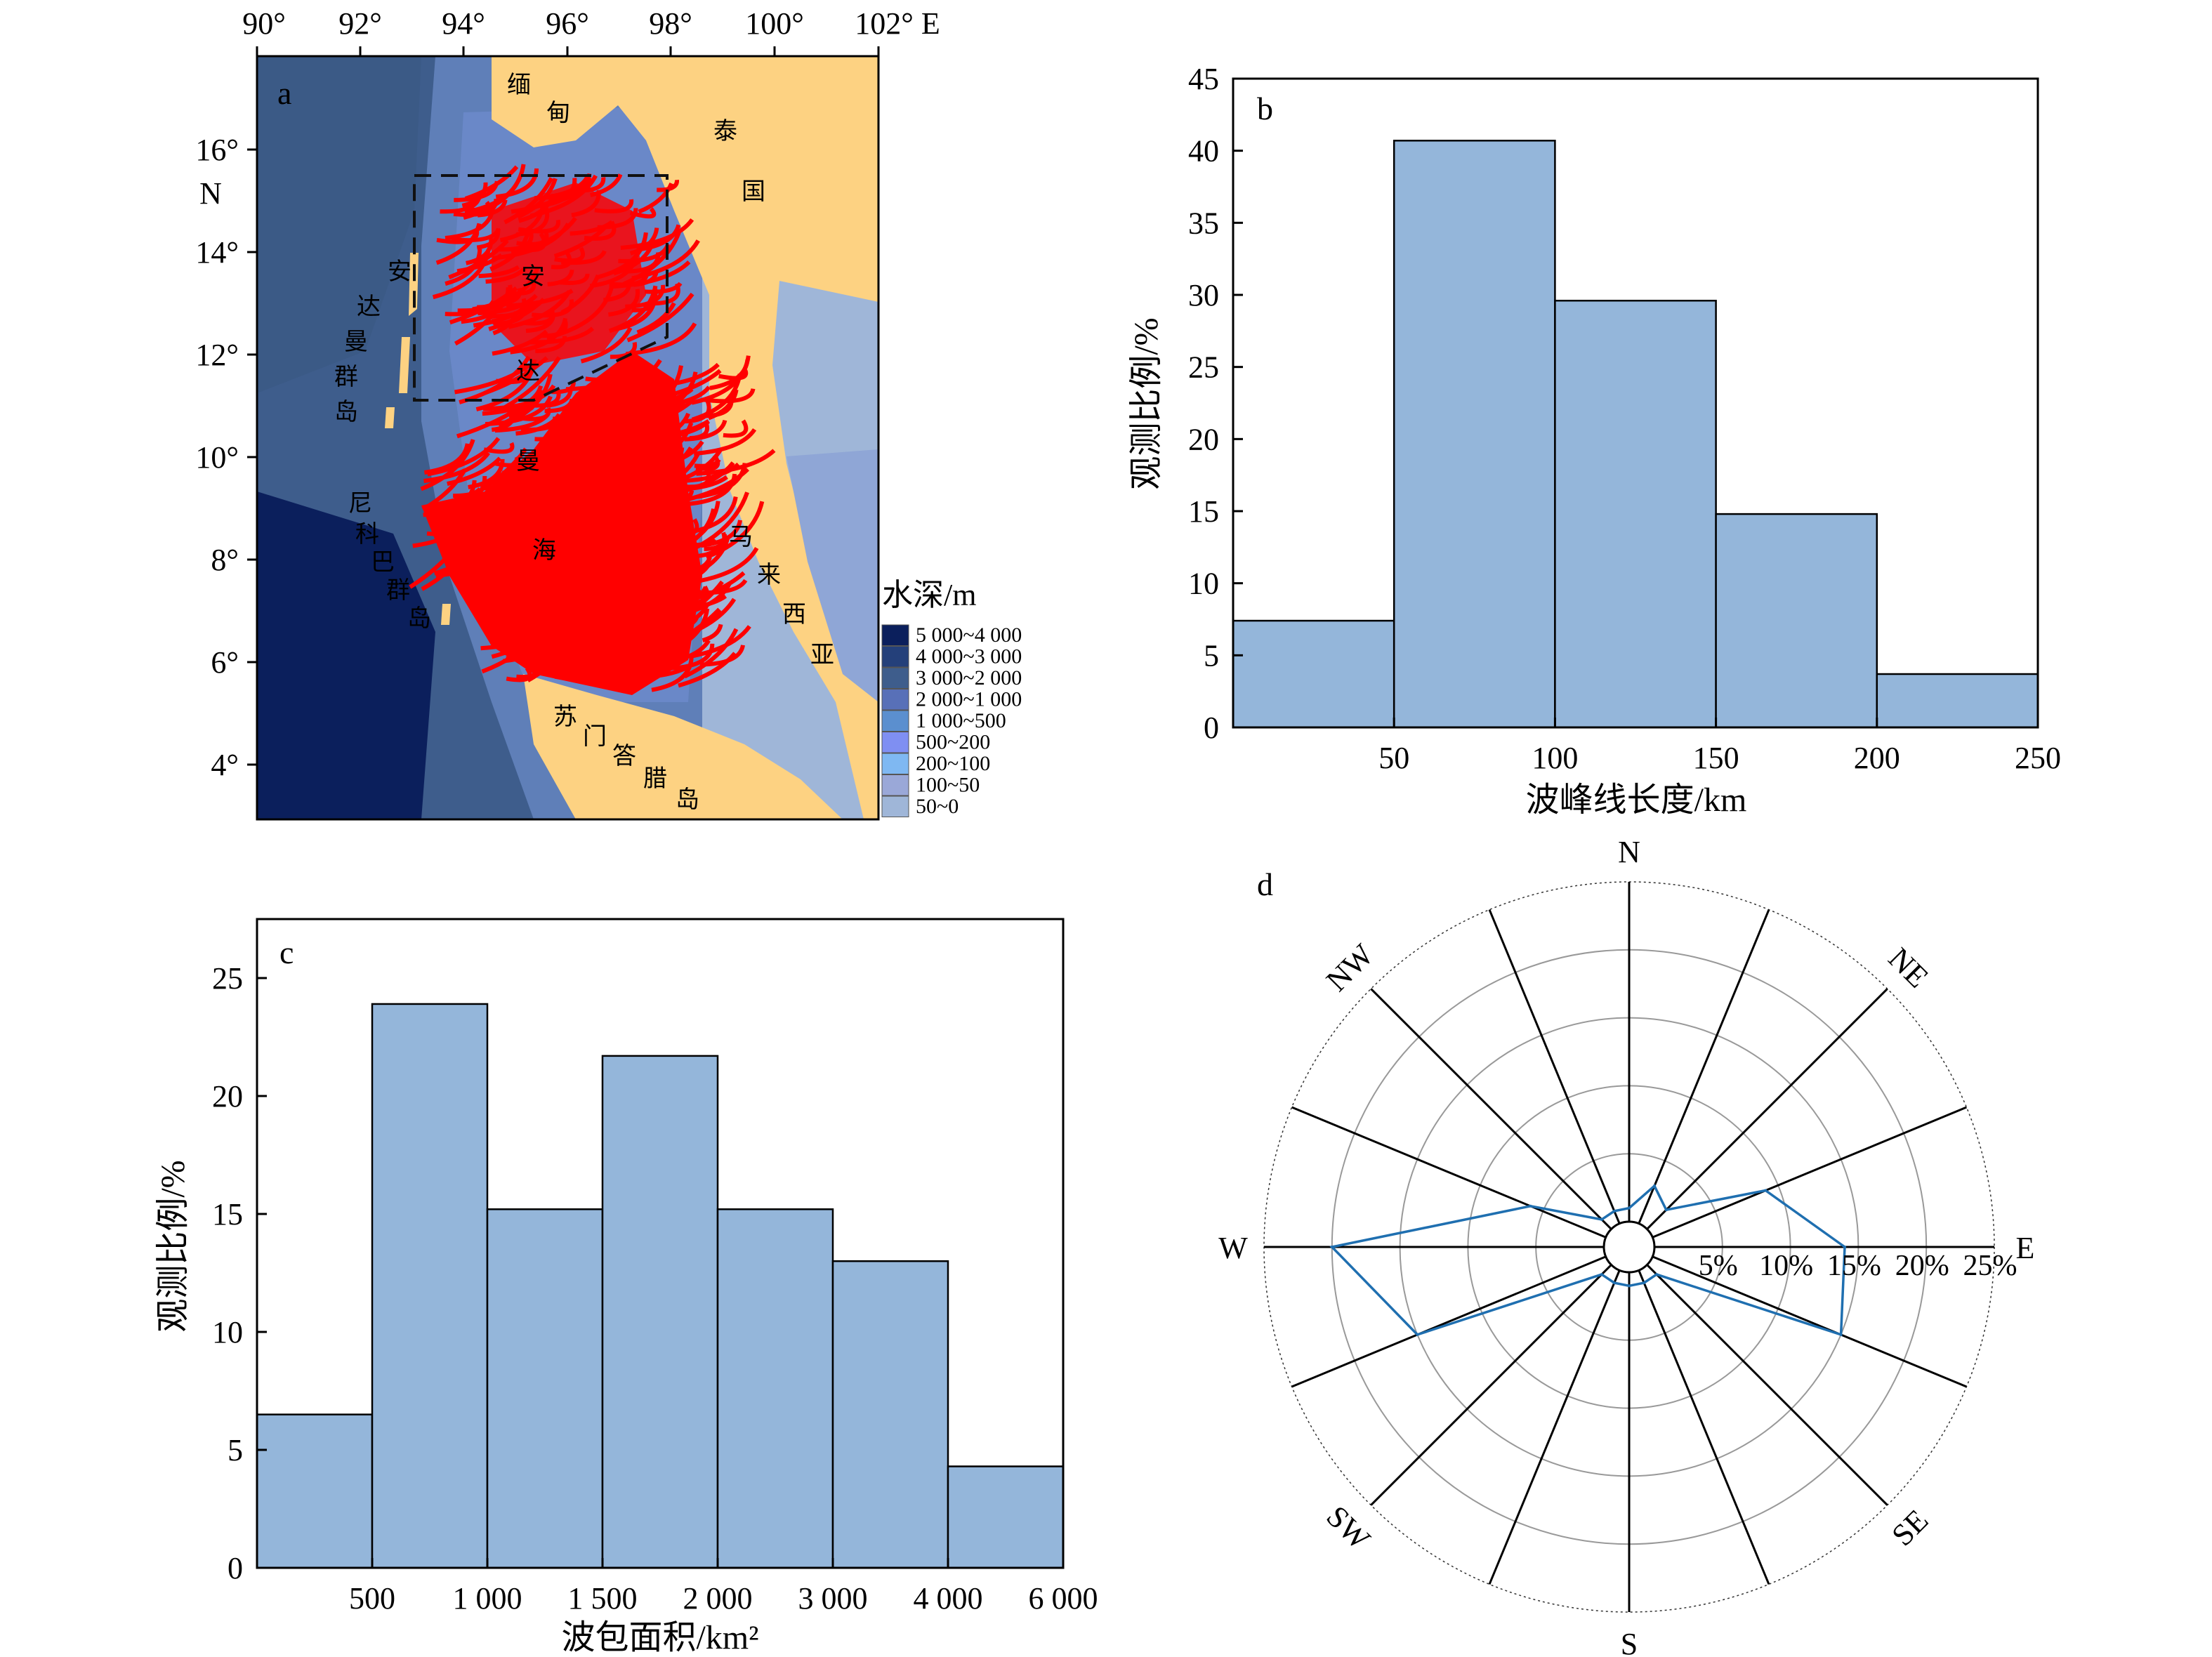  Describe the element at coordinates (969, 635) in the screenshot. I see `legend-label: 5 000~4 000` at that location.